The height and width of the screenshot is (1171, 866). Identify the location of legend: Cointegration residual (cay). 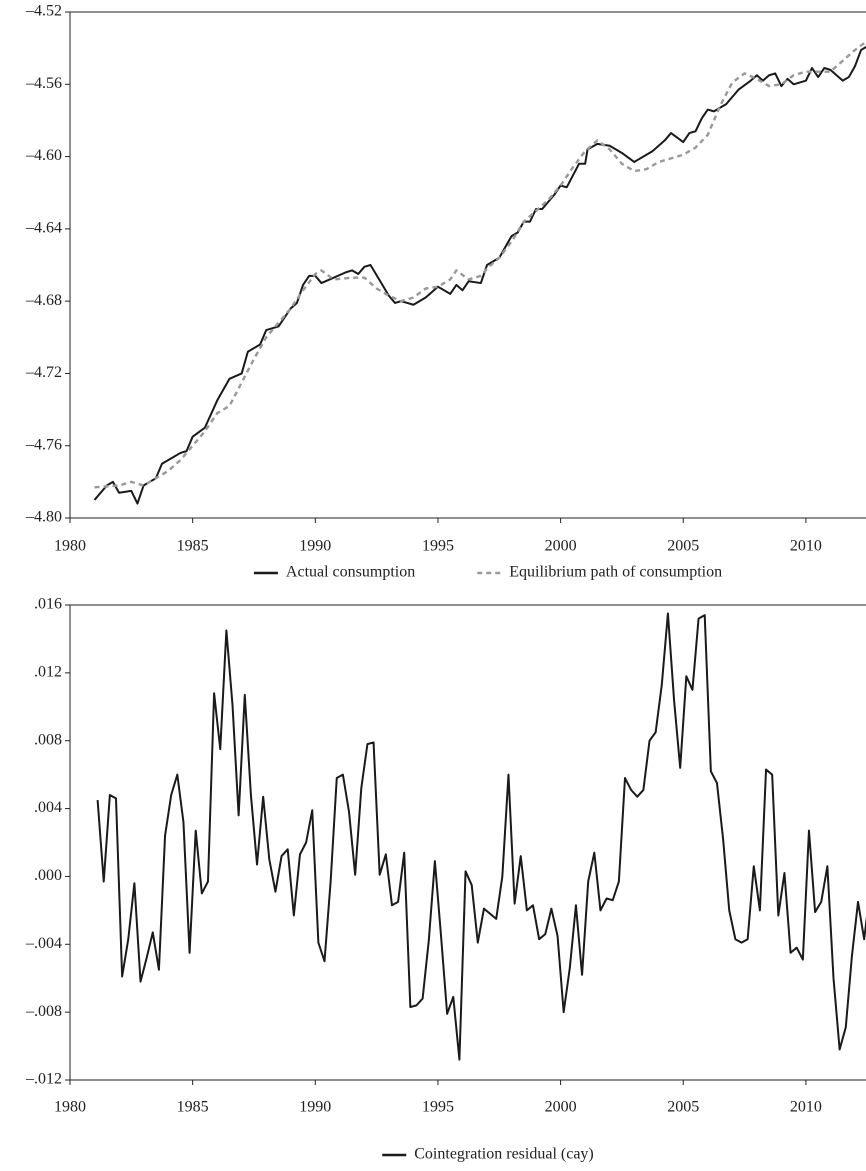
(488, 1154).